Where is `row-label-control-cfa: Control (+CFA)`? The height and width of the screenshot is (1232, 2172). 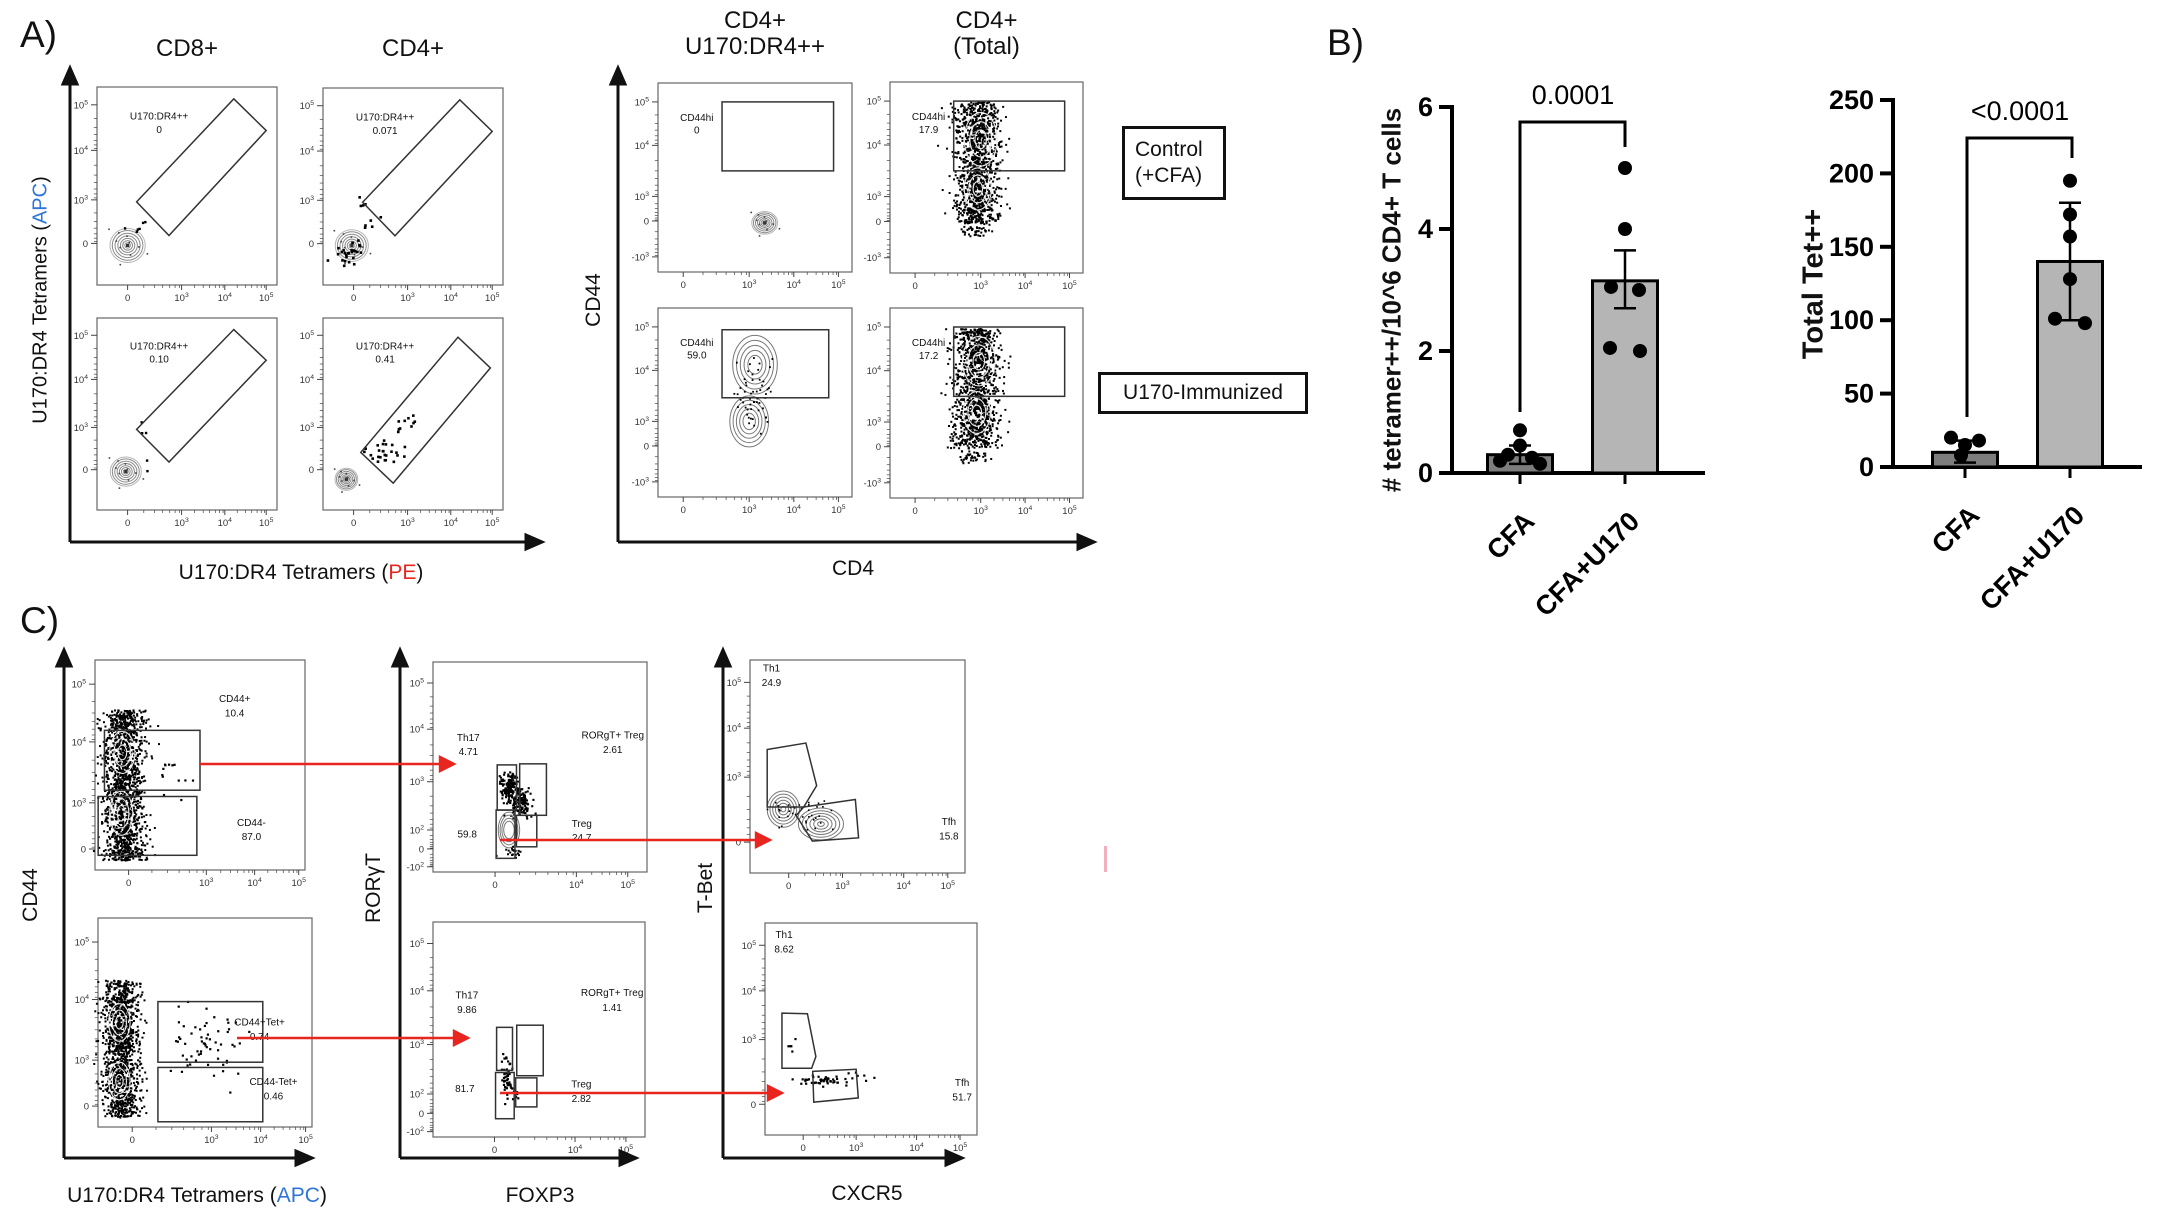
row-label-control-cfa: Control (+CFA) is located at coordinates (1174, 163).